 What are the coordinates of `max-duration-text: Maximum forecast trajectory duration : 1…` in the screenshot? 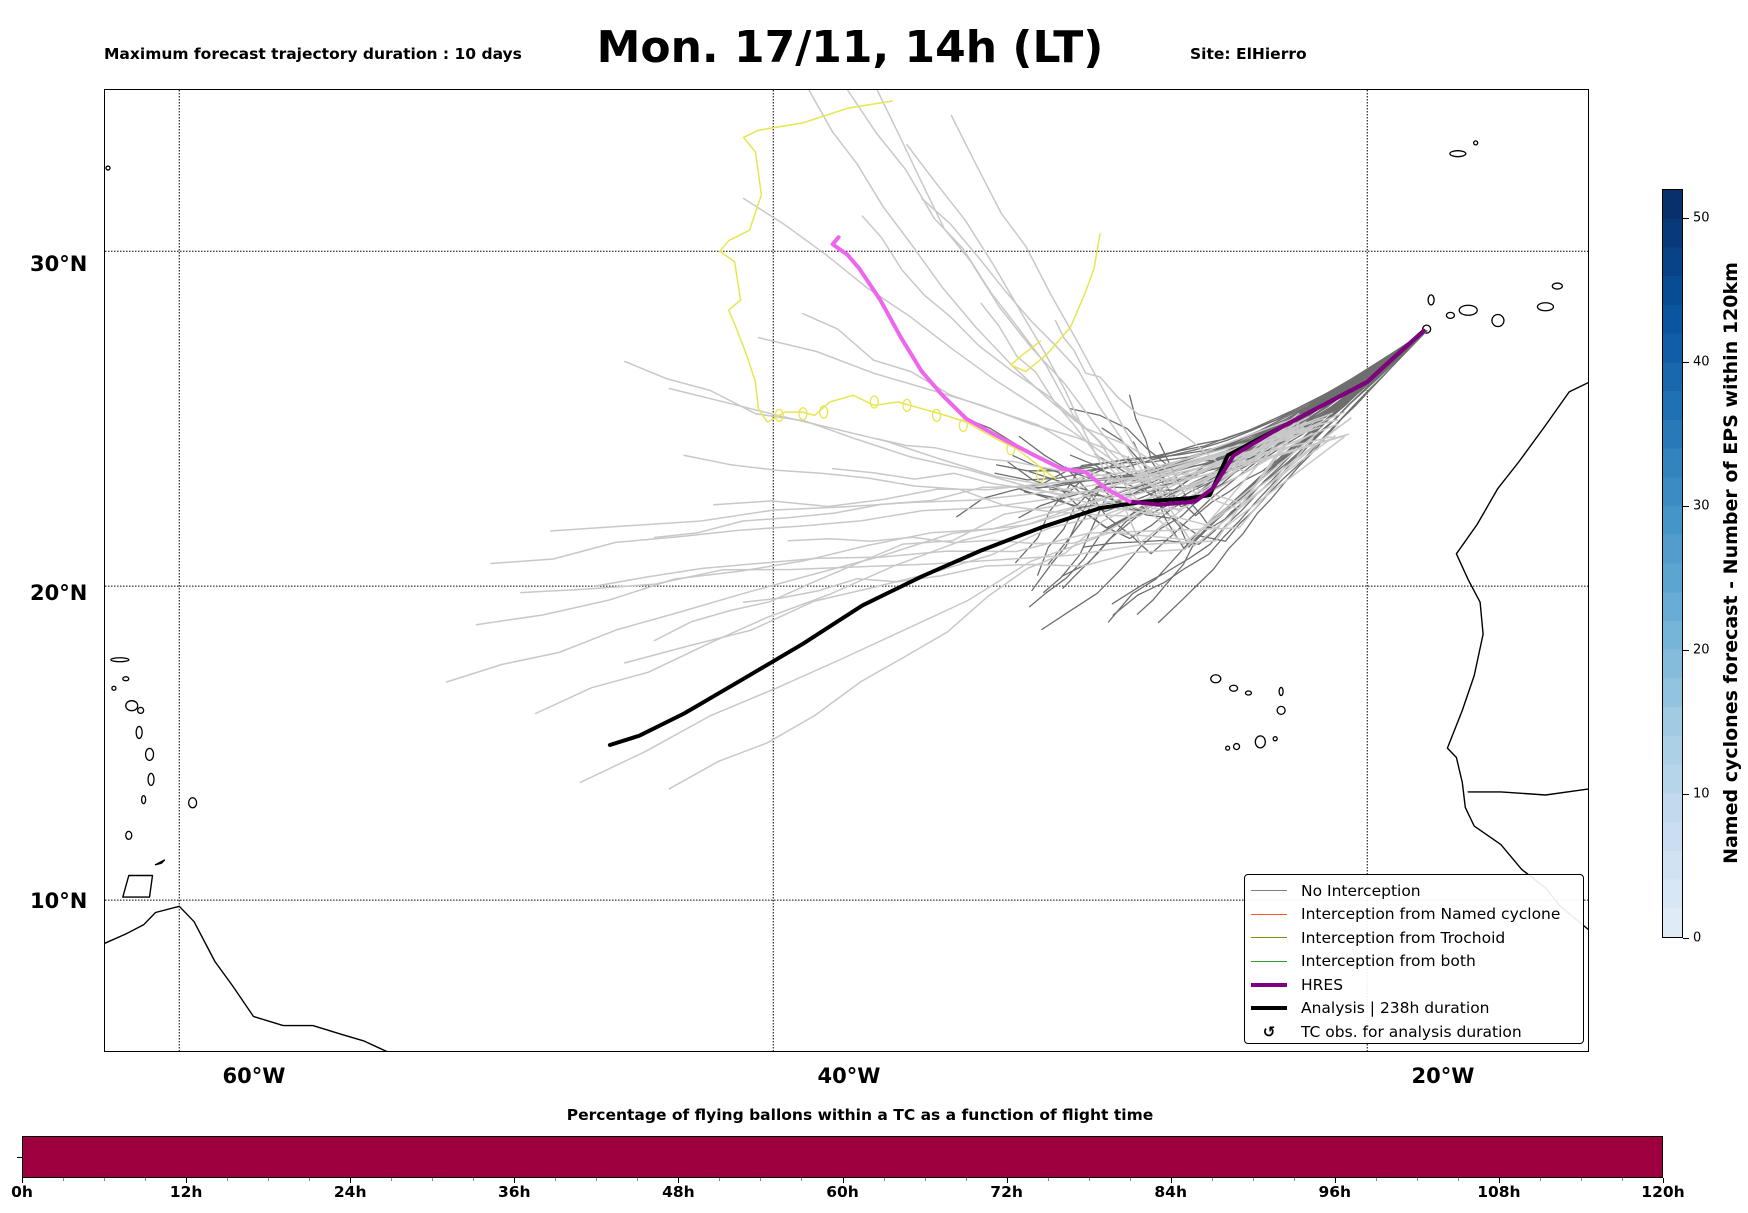 It's located at (313, 54).